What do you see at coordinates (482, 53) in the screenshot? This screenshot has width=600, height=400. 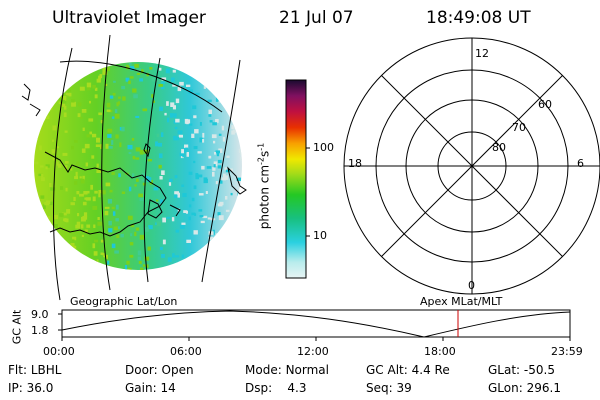 I see `mlt-label-12: 12` at bounding box center [482, 53].